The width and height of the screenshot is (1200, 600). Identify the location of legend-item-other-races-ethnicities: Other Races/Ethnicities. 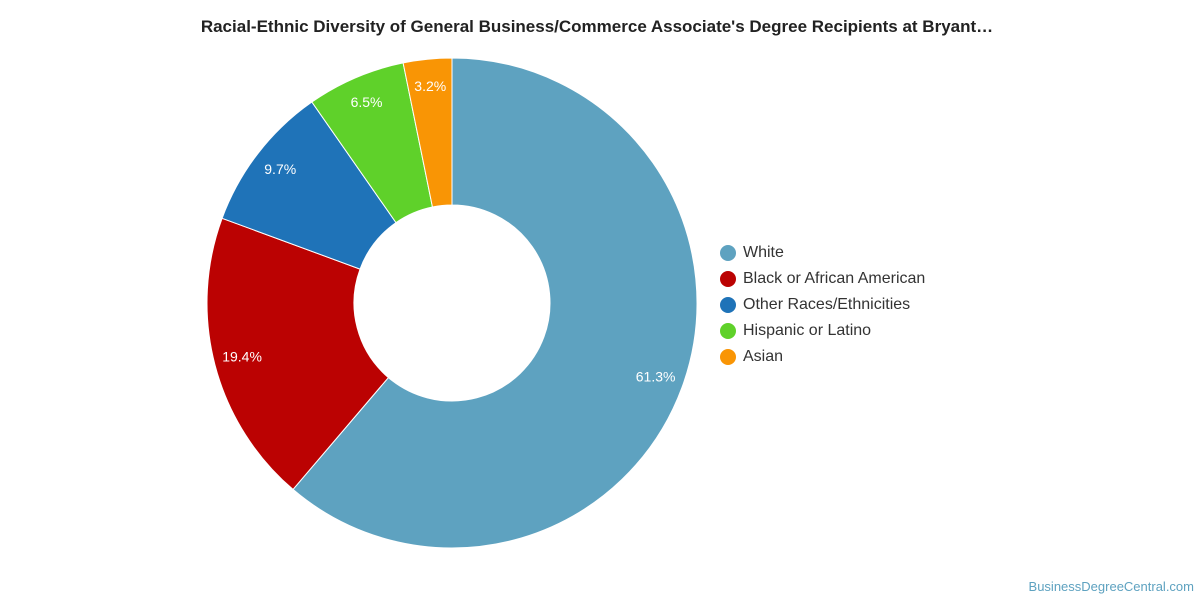
(822, 305).